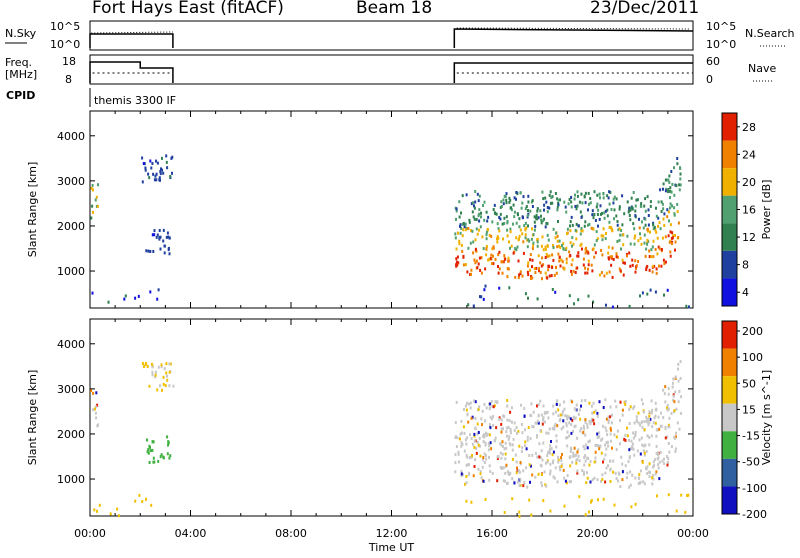 The height and width of the screenshot is (558, 800). I want to click on y-axis-label: Slant Range [km], so click(32, 210).